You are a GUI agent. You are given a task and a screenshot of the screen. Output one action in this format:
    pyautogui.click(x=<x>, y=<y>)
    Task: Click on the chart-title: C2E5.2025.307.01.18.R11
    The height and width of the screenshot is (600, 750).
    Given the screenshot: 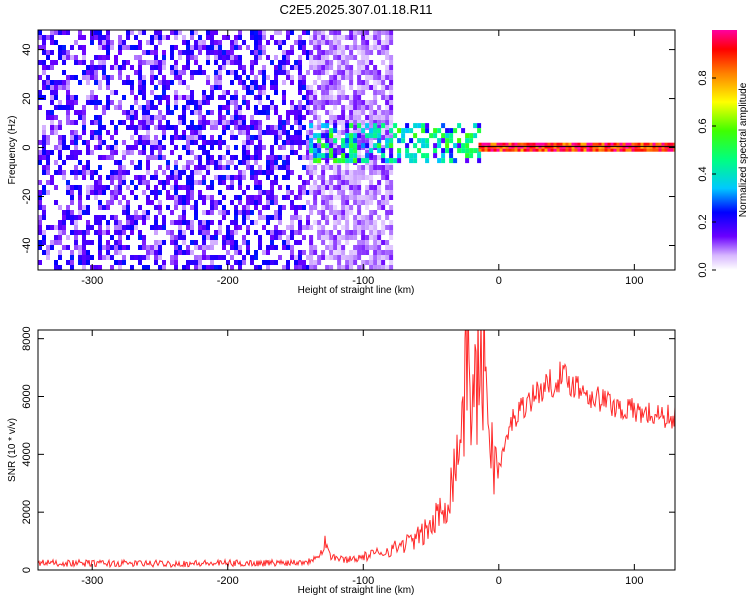 What is the action you would take?
    pyautogui.click(x=356, y=9)
    